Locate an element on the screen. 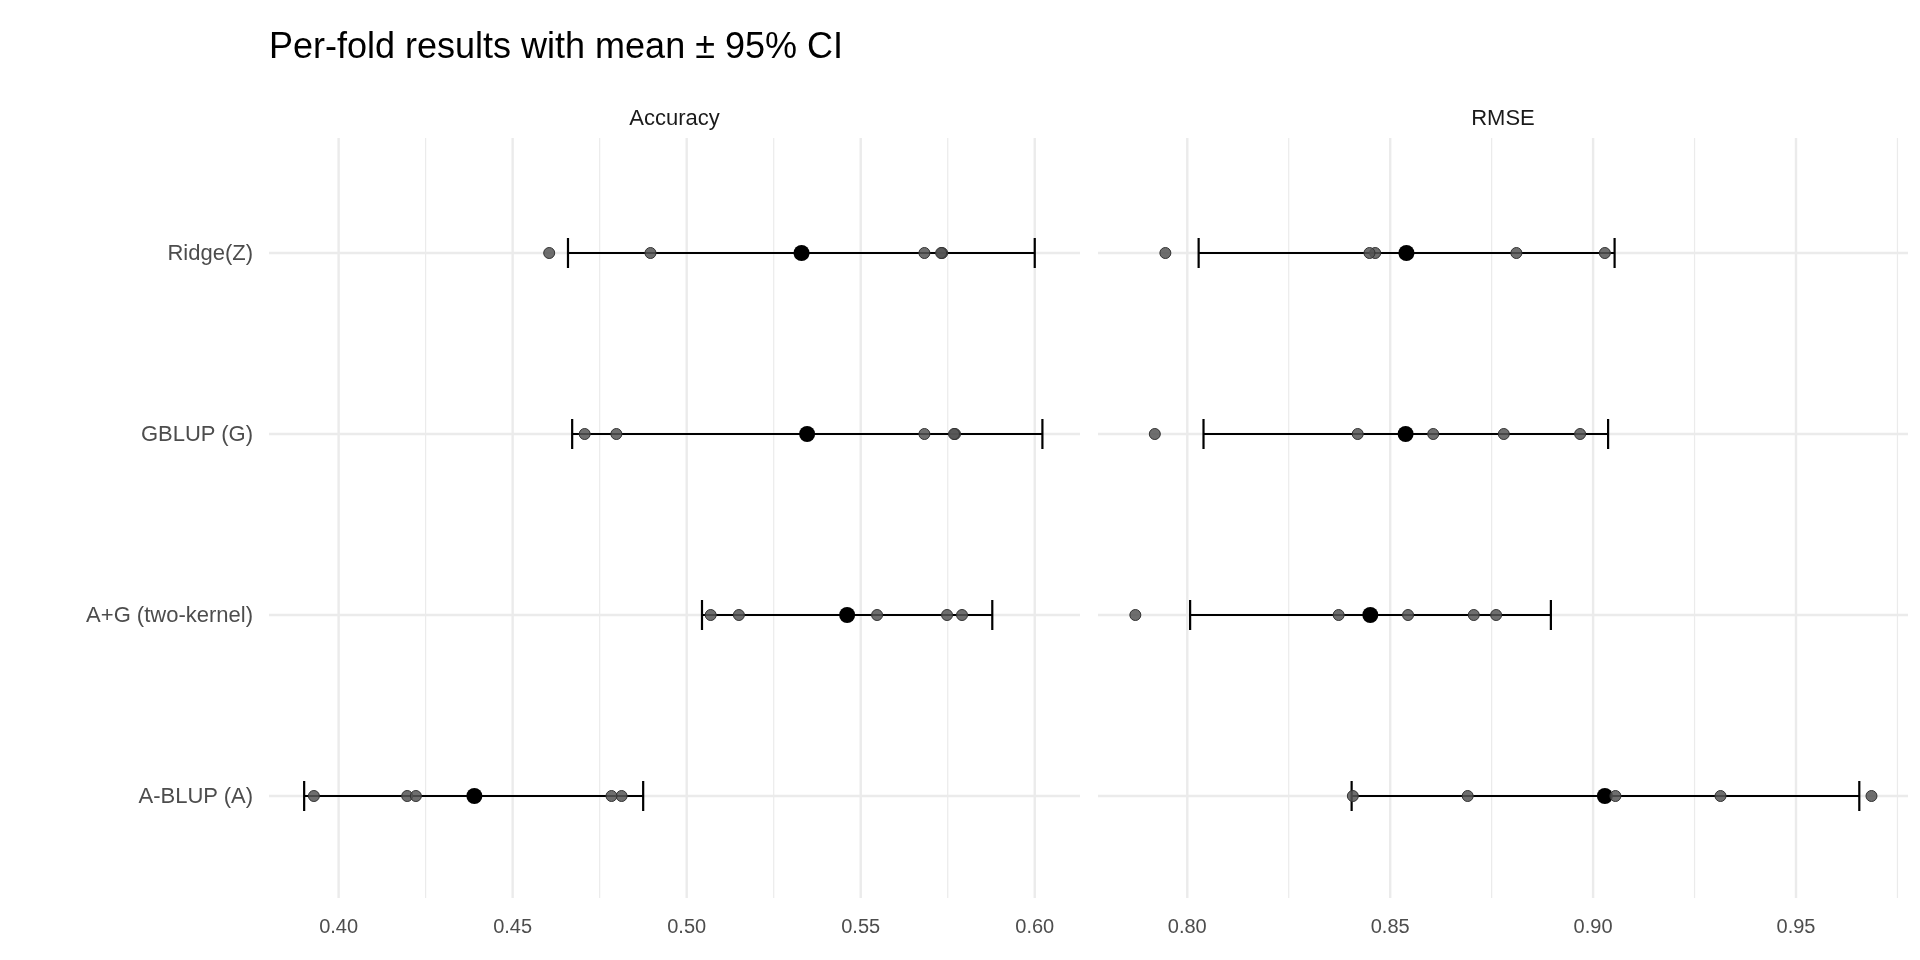 The width and height of the screenshot is (1920, 960). x-tick-label: 0.95 is located at coordinates (1796, 926).